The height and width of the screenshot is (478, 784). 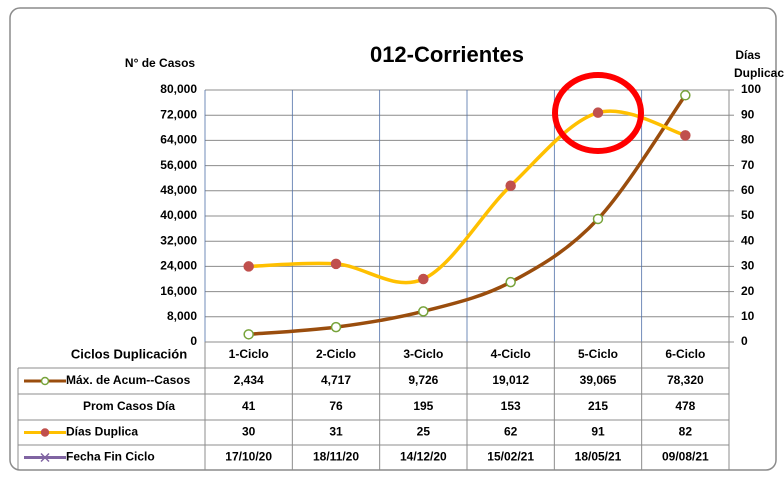 What do you see at coordinates (685, 457) in the screenshot?
I see `table-cell: 09/08/21` at bounding box center [685, 457].